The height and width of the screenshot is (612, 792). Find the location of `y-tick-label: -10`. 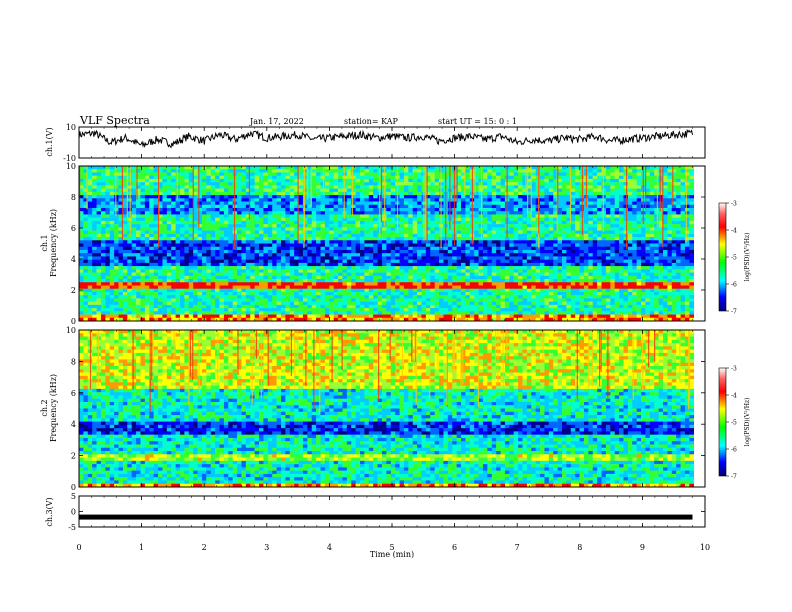

y-tick-label: -10 is located at coordinates (69, 158).